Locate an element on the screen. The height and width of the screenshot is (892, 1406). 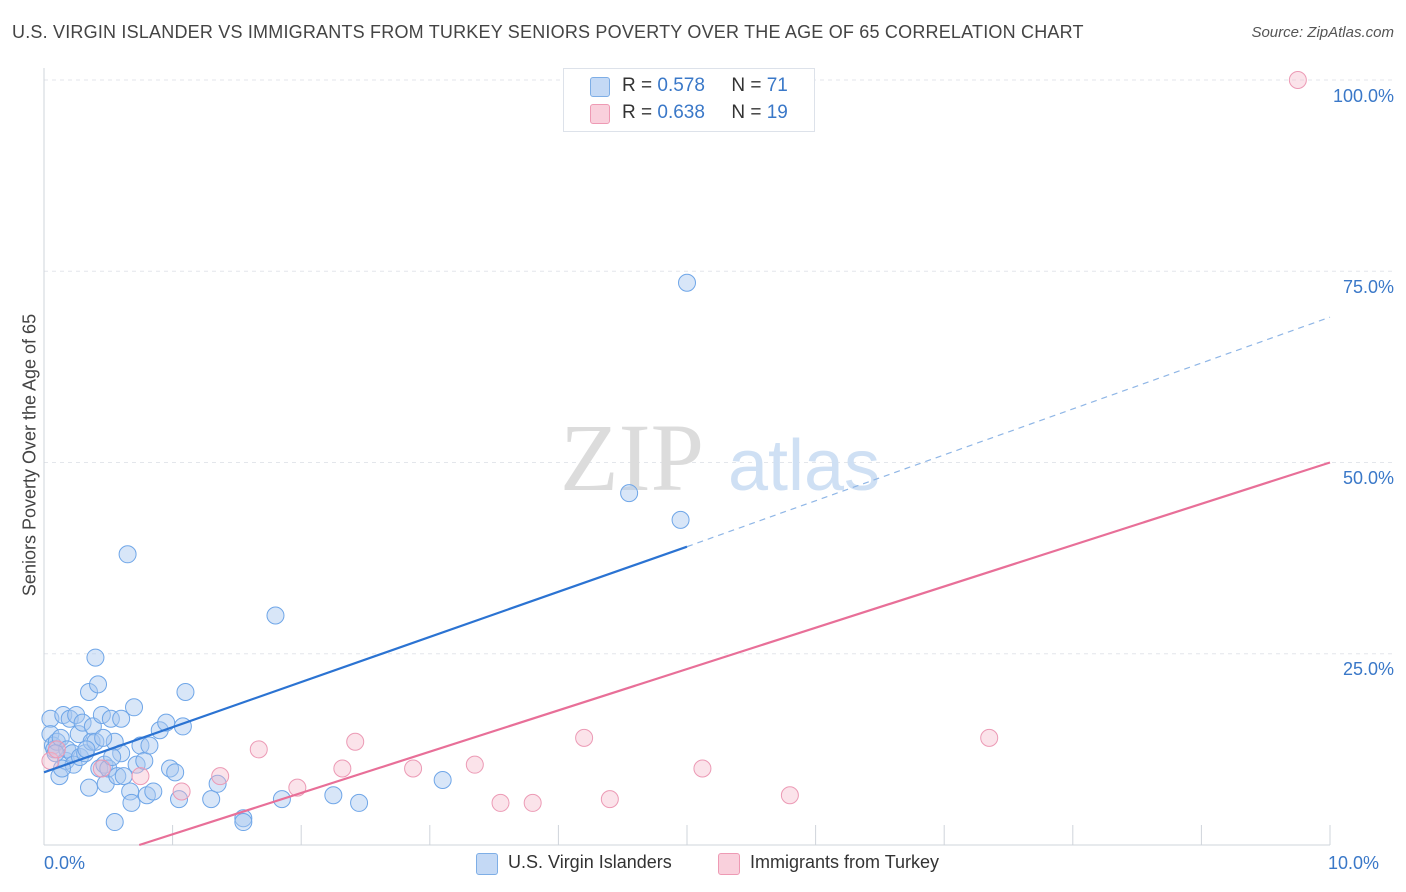
bottom-legend-label: Immigrants from Turkey is located at coordinates (845, 862).